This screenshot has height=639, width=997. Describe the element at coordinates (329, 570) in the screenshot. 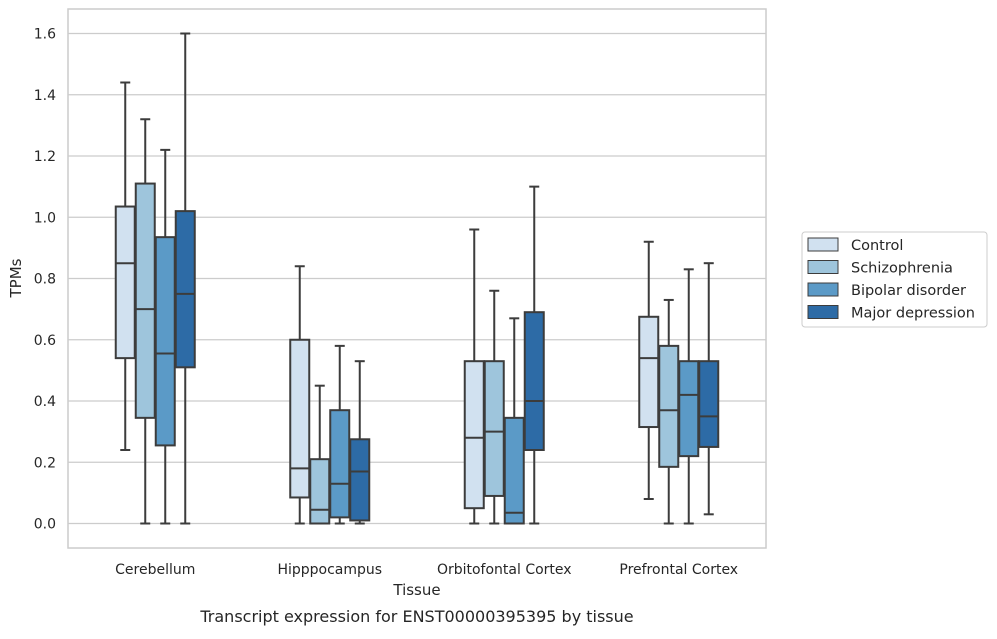

I see `x-tick-label: Hipppocampus` at that location.